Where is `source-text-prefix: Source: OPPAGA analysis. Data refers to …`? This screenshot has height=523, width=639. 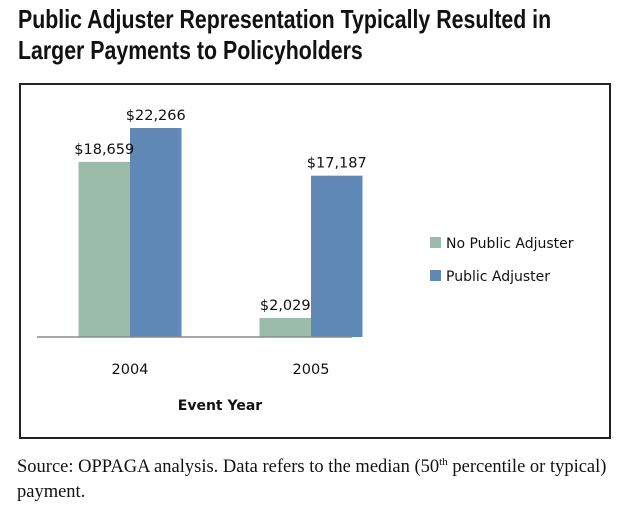
source-text-prefix: Source: OPPAGA analysis. Data refers to … is located at coordinates (228, 467).